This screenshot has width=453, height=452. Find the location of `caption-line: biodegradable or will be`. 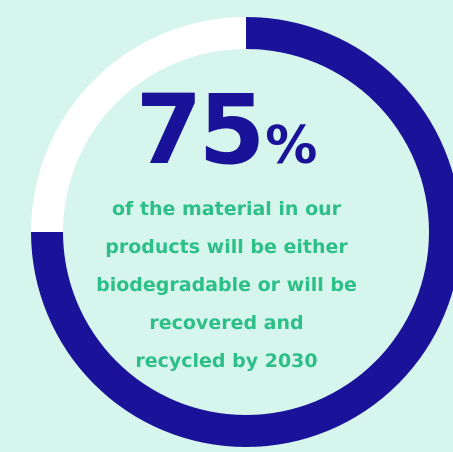

caption-line: biodegradable or will be is located at coordinates (226, 285).